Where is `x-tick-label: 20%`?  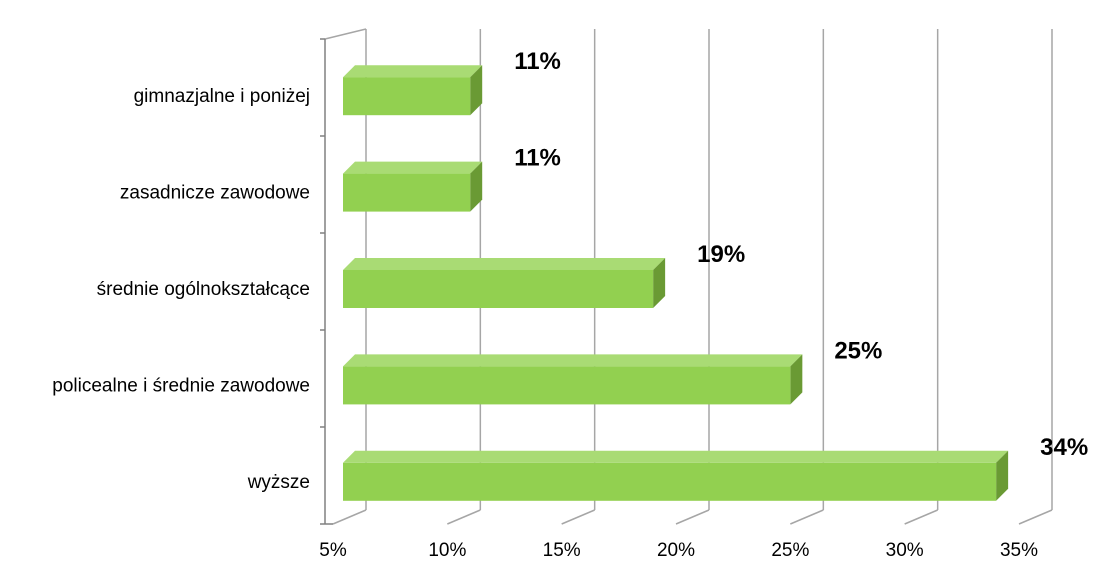
x-tick-label: 20% is located at coordinates (676, 550).